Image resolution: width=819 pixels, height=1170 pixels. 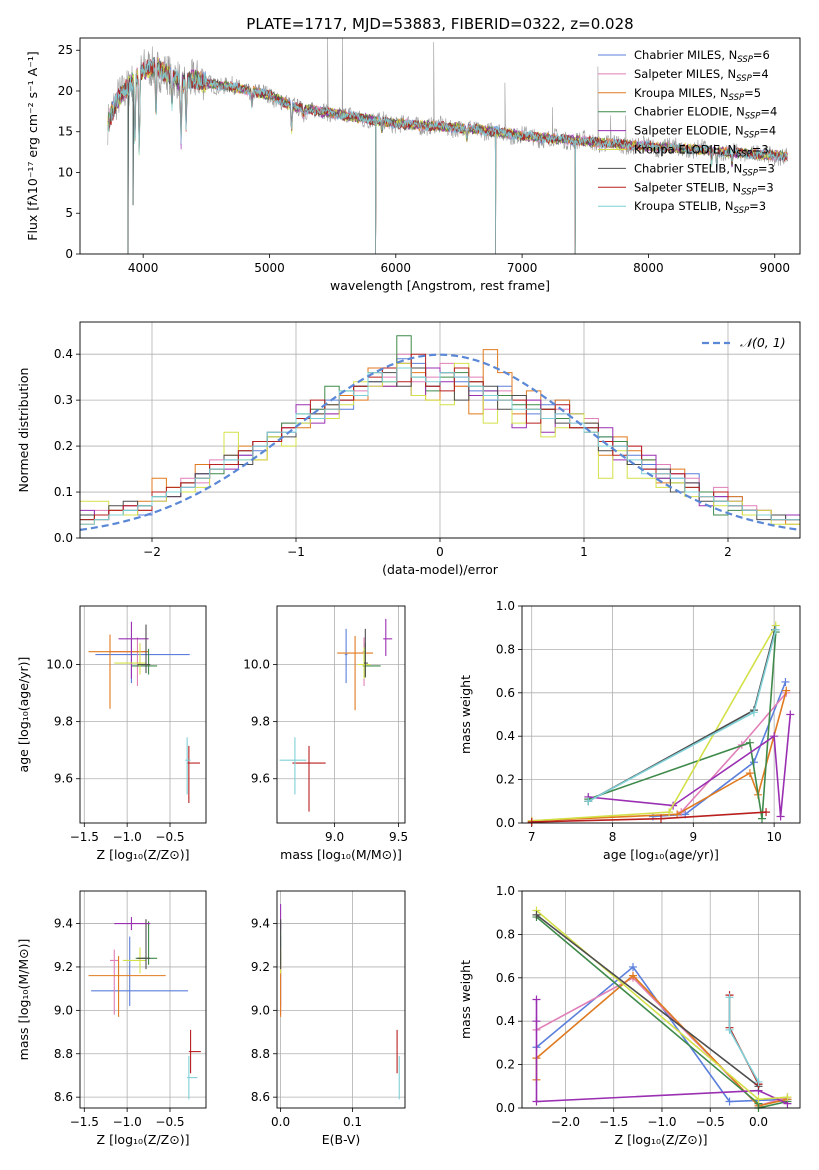 What do you see at coordinates (341, 999) in the screenshot?
I see `mass-vs-EBV-frame` at bounding box center [341, 999].